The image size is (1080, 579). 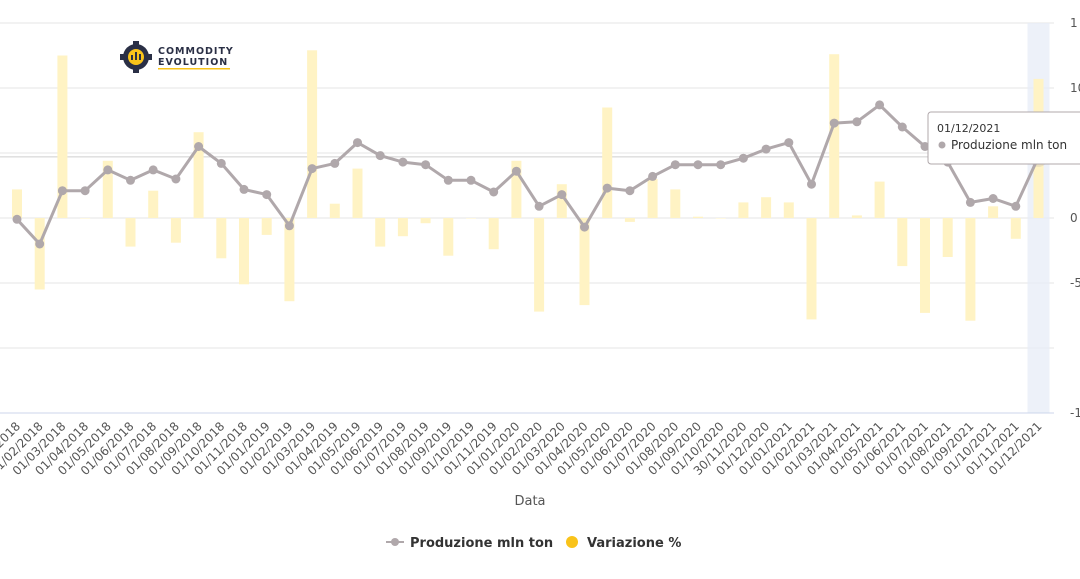 What do you see at coordinates (380, 156) in the screenshot?
I see `point-01/06/2019` at bounding box center [380, 156].